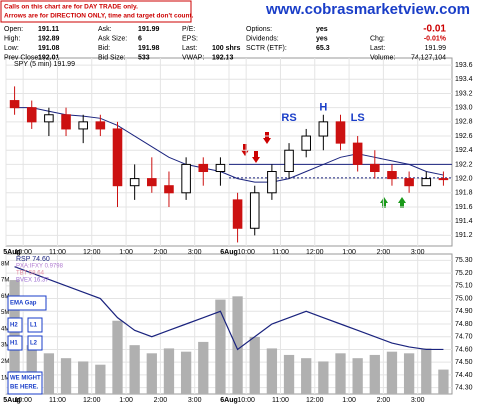 This screenshot has width=480, height=411. I want to click on quote-label: Ask Size:, so click(112, 38).